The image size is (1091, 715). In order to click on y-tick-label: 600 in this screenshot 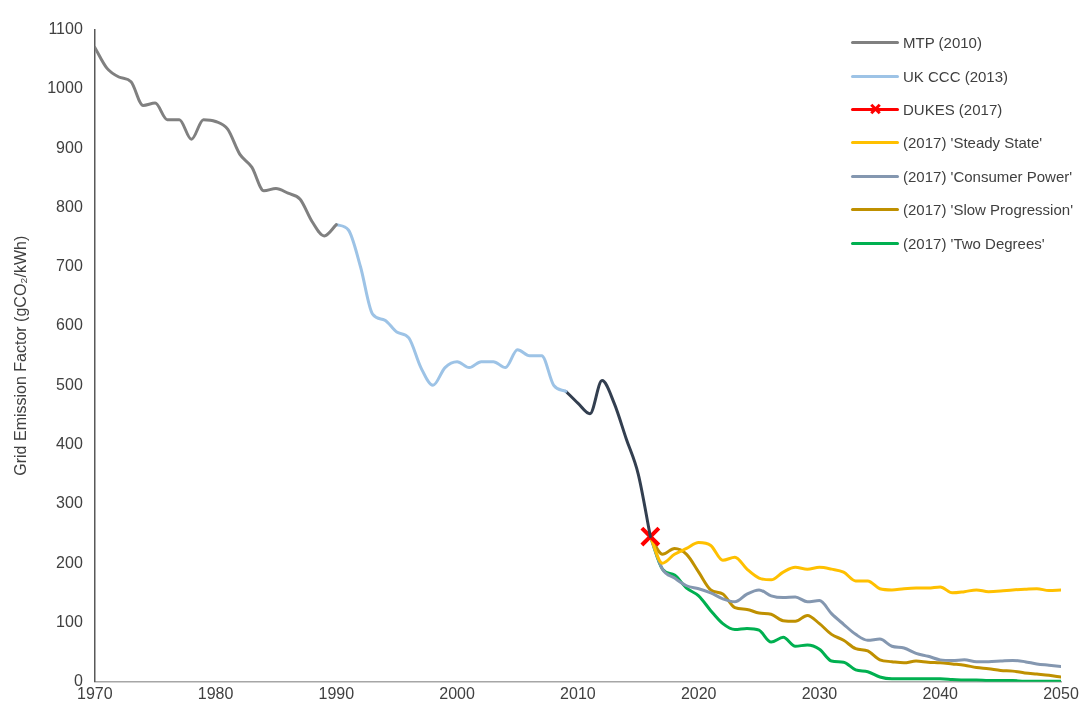, I will do `click(69, 325)`.